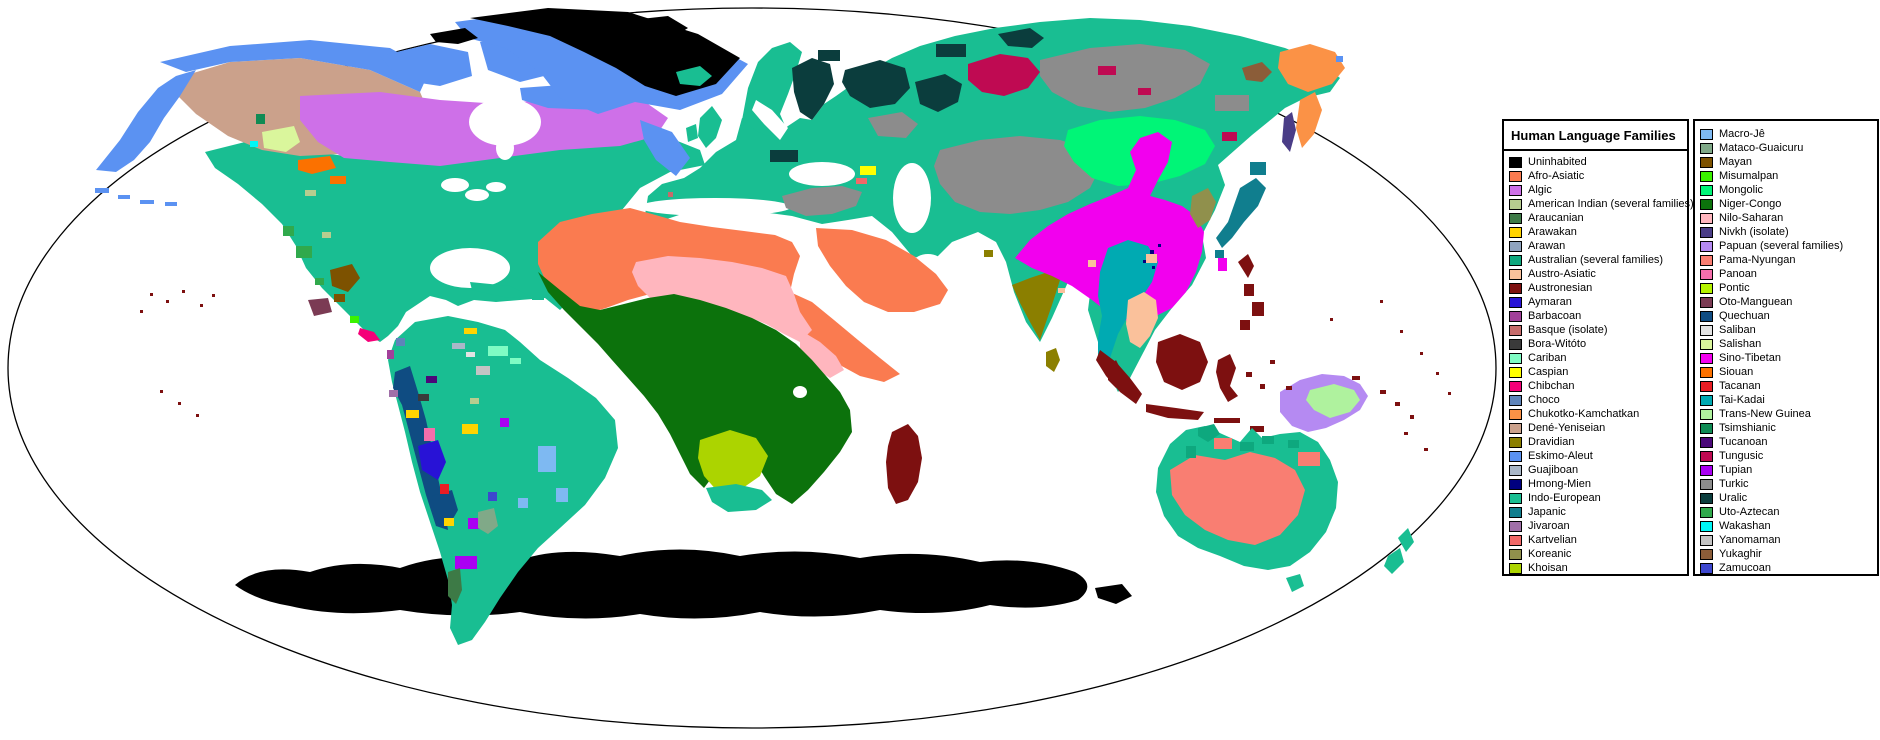 The width and height of the screenshot is (1880, 740). Describe the element at coordinates (1515, 400) in the screenshot. I see `choco-swatch` at that location.